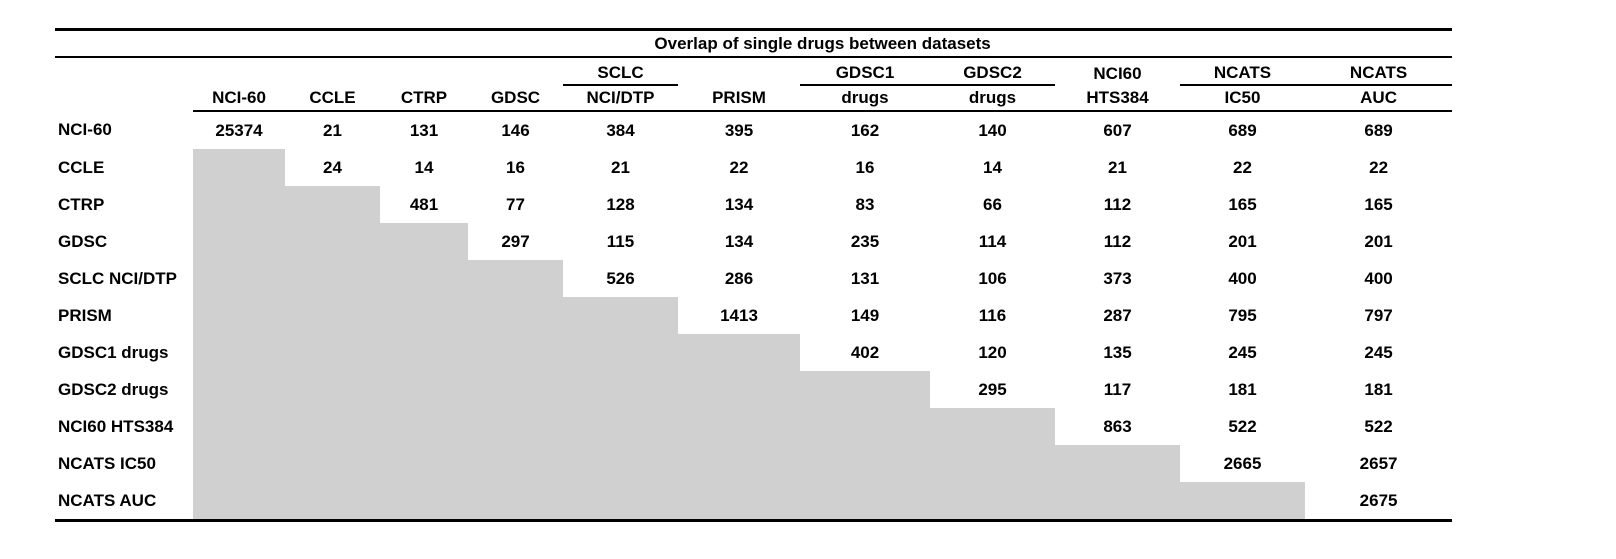  What do you see at coordinates (1378, 463) in the screenshot?
I see `value-cell: 2657` at bounding box center [1378, 463].